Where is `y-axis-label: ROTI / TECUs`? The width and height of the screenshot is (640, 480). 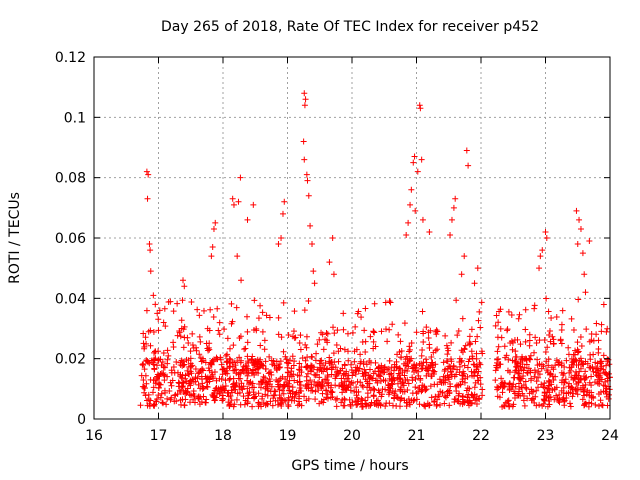
y-axis-label: ROTI / TECUs is located at coordinates (15, 238).